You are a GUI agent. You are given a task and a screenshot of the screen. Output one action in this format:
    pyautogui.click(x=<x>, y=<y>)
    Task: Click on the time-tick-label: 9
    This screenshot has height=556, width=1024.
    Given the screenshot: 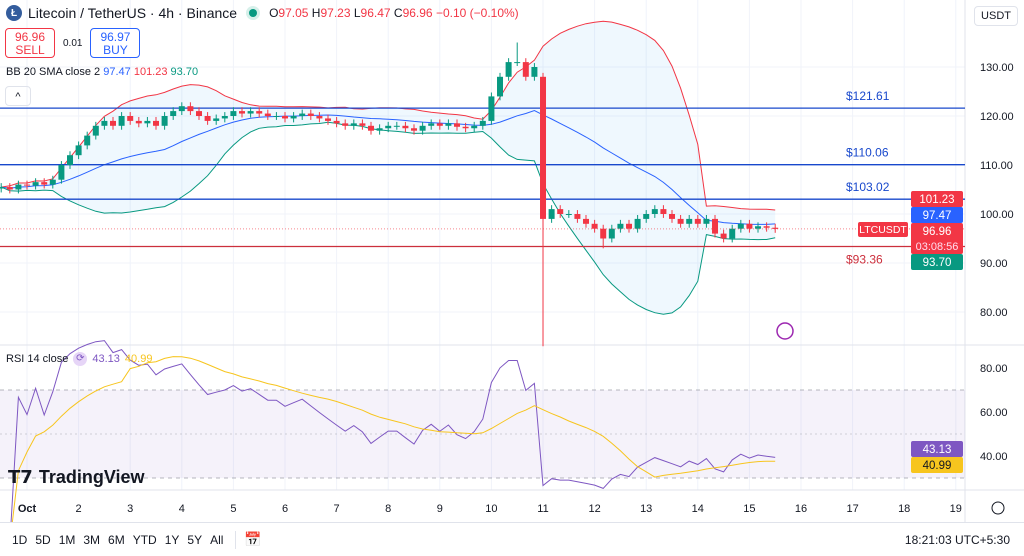 What is the action you would take?
    pyautogui.click(x=440, y=509)
    